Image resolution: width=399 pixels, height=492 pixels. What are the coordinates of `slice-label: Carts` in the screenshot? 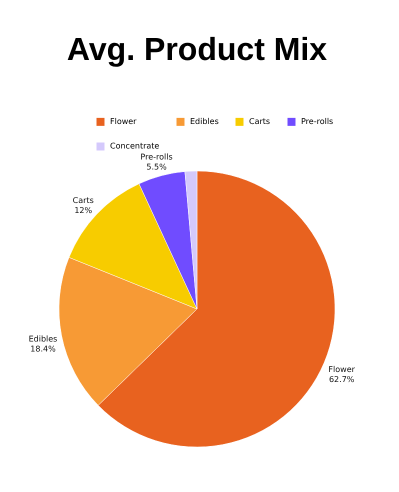 It's located at (83, 200).